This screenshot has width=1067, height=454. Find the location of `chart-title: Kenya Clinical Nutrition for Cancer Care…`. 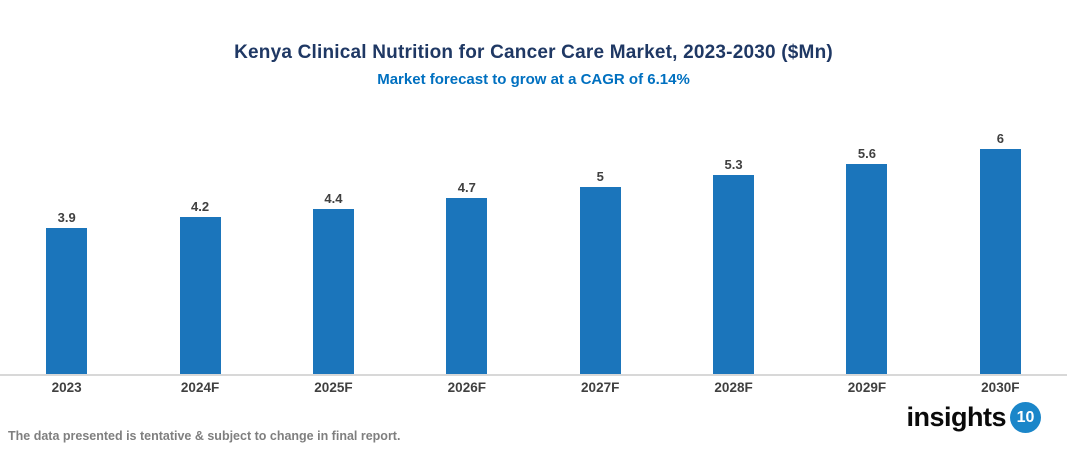

chart-title: Kenya Clinical Nutrition for Cancer Care… is located at coordinates (533, 52).